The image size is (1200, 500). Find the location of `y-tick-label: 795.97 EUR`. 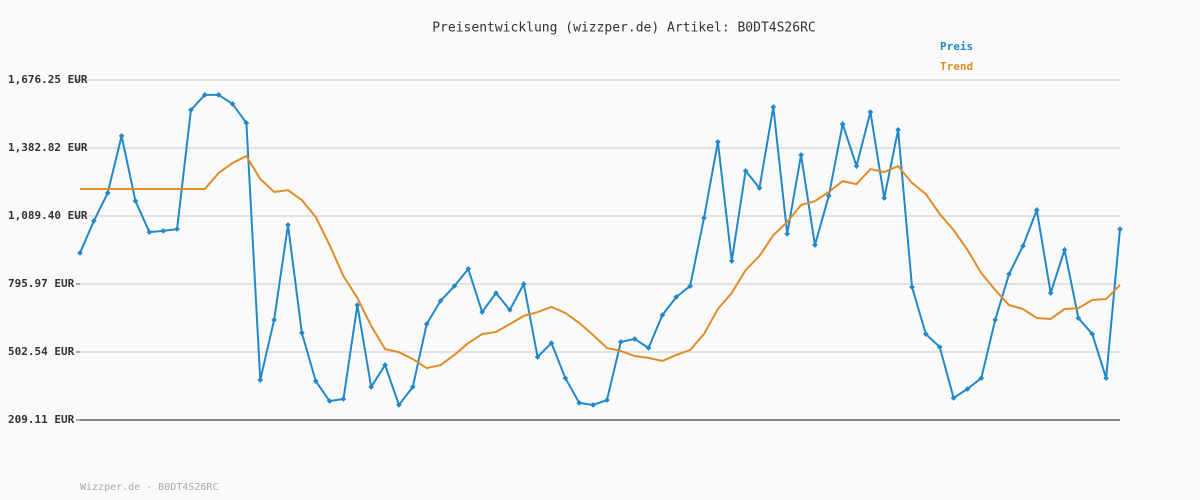

y-tick-label: 795.97 EUR is located at coordinates (41, 283).